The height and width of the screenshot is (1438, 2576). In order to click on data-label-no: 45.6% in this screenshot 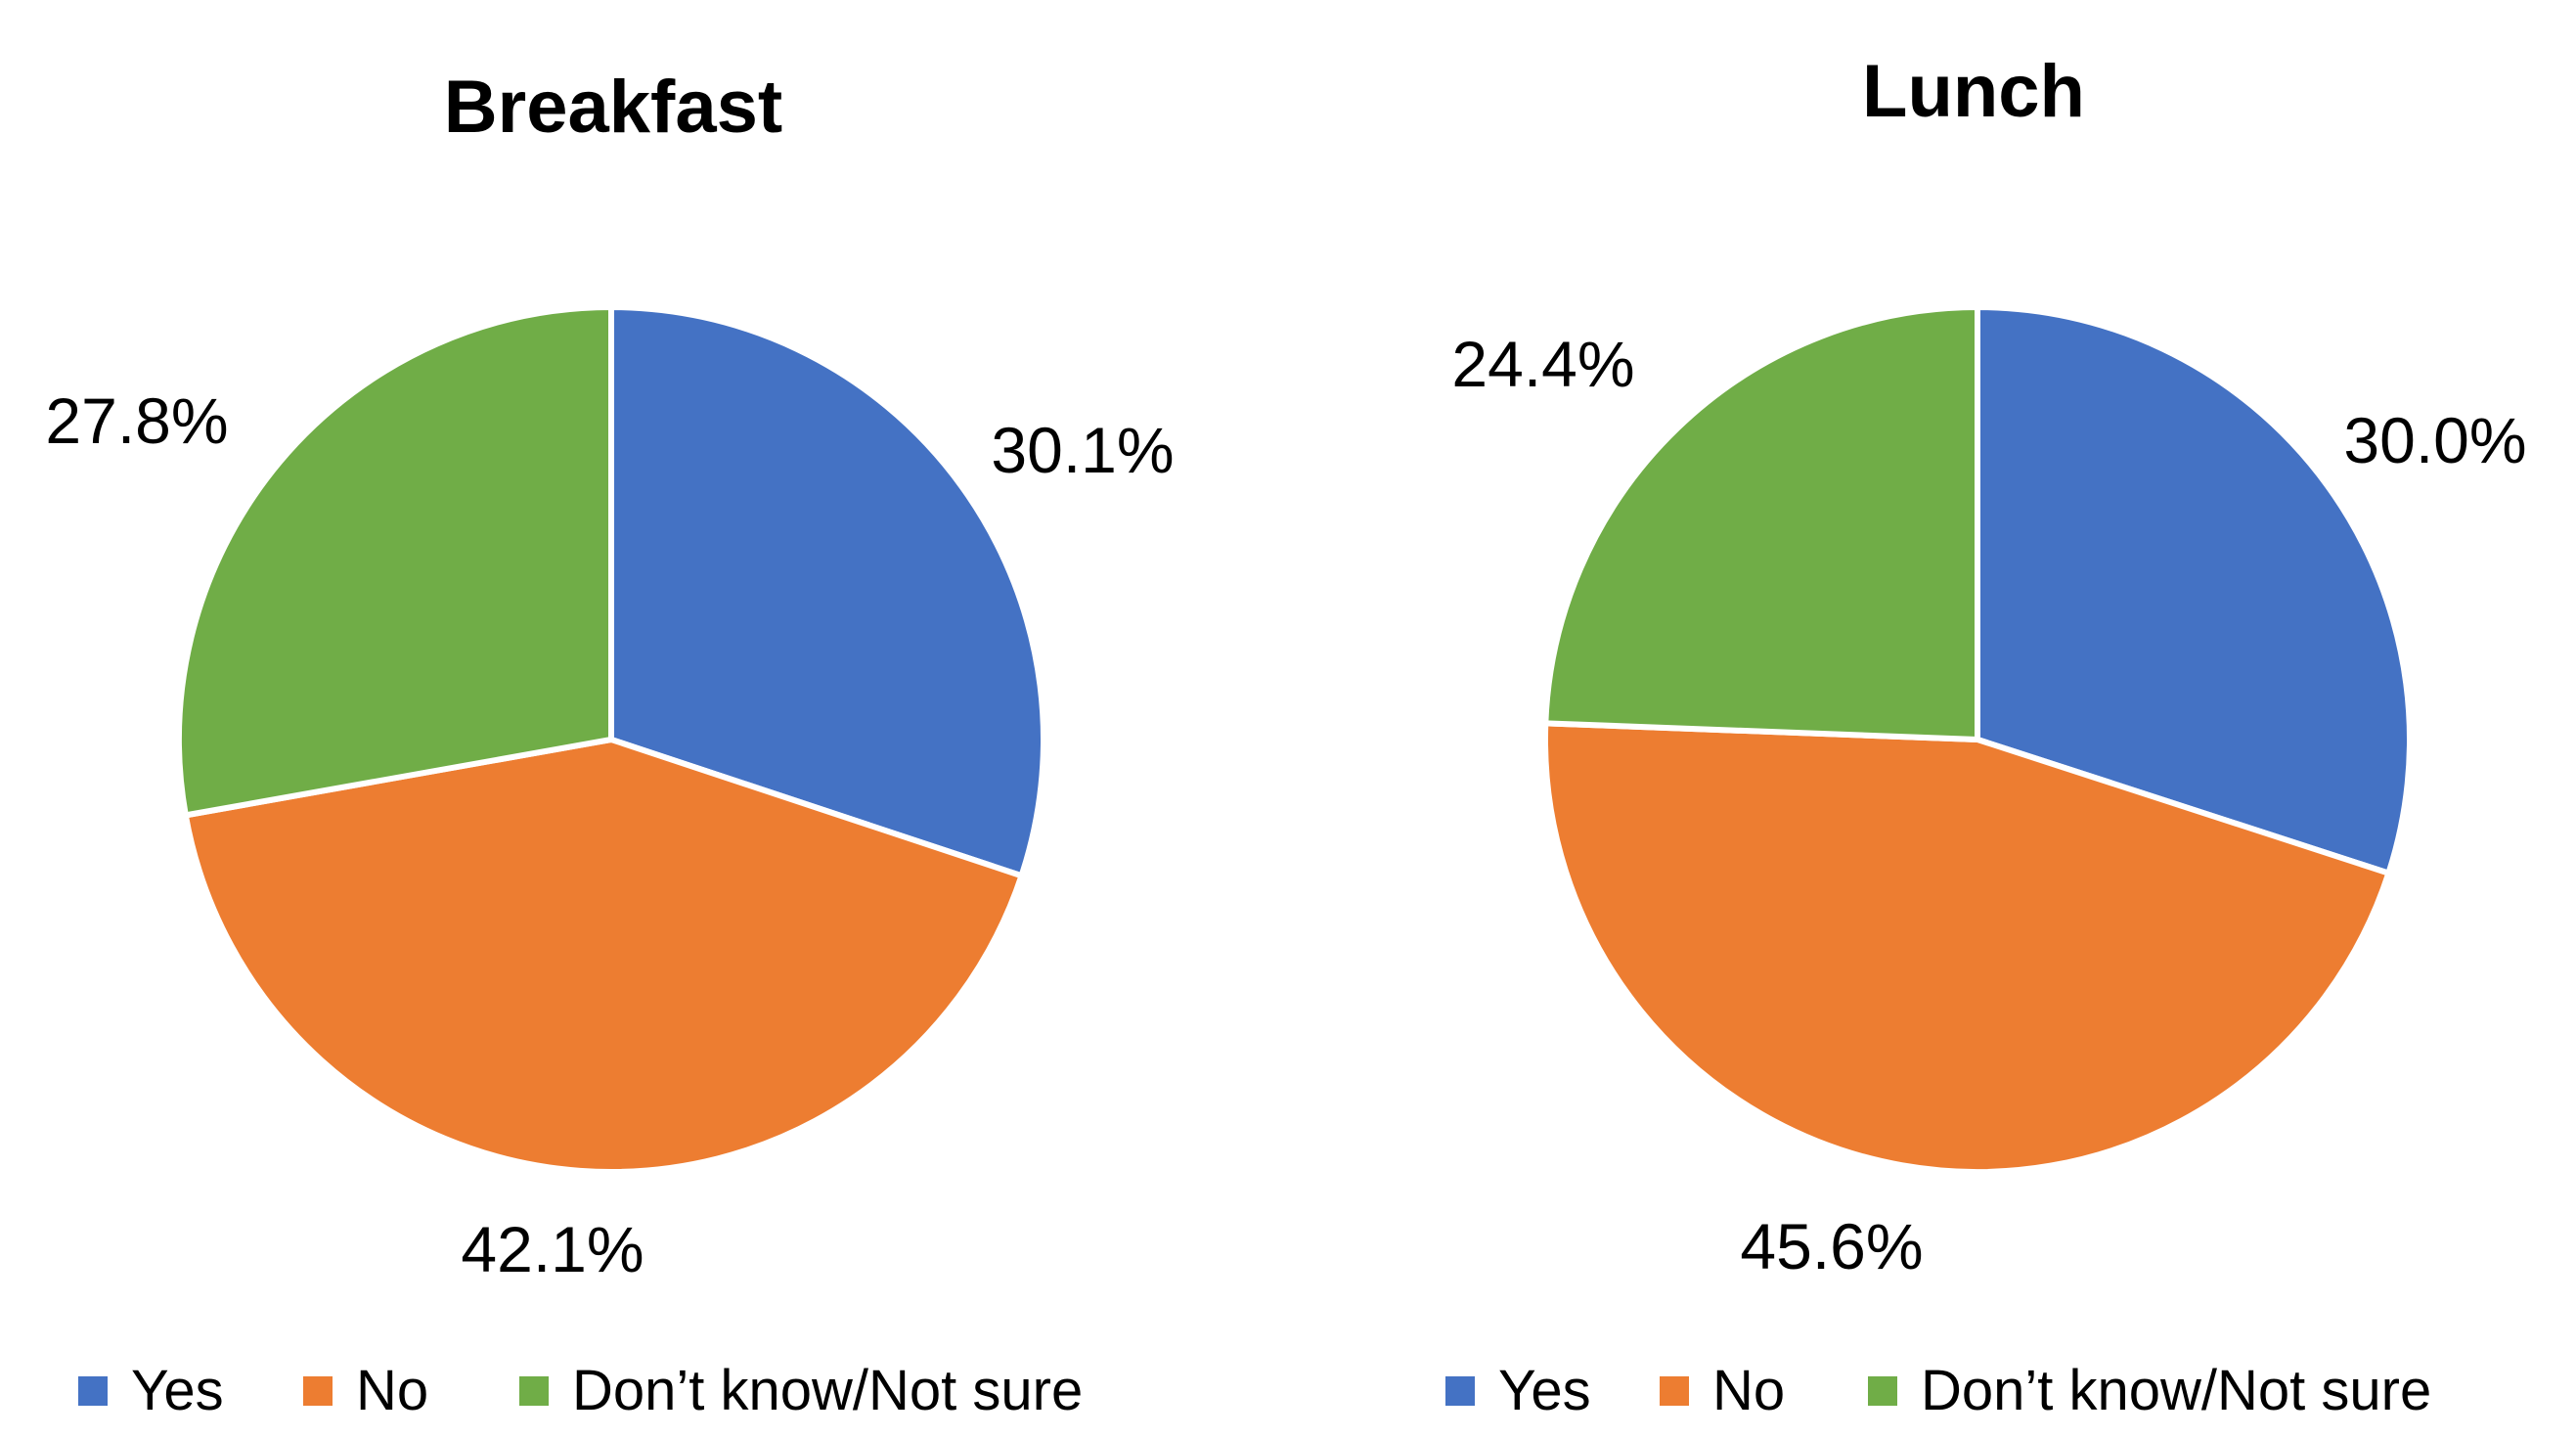, I will do `click(1832, 1246)`.